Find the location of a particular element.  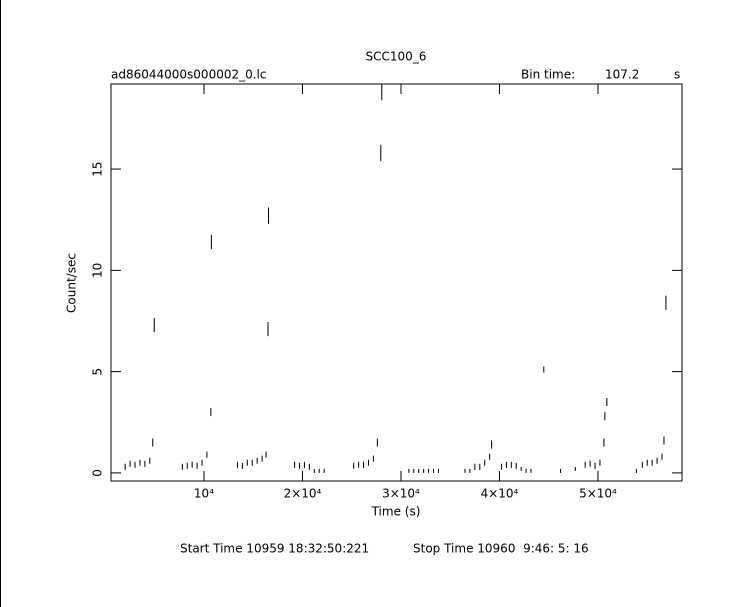

y-tick-label: 5 is located at coordinates (98, 372).